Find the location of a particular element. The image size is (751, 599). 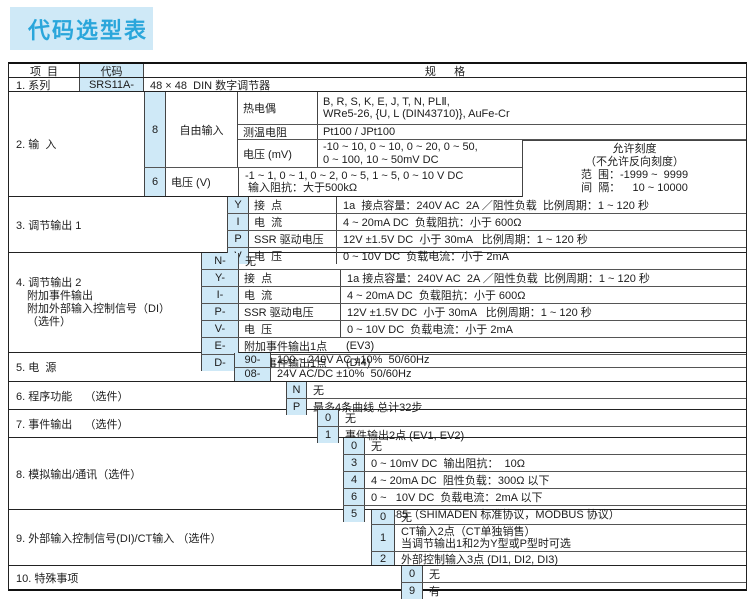

scale-range: 范 围：-1999 ~ 9999 is located at coordinates (634, 175).